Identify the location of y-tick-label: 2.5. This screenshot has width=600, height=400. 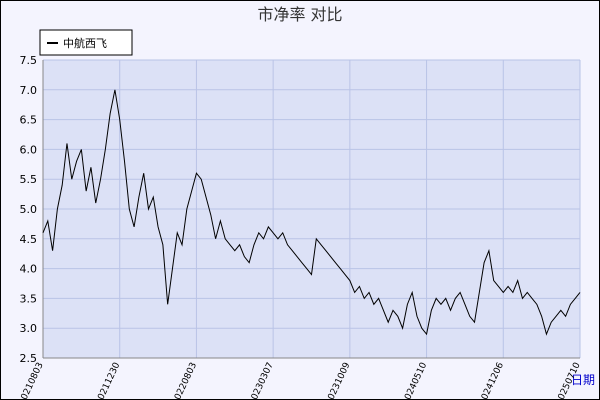
(29, 358).